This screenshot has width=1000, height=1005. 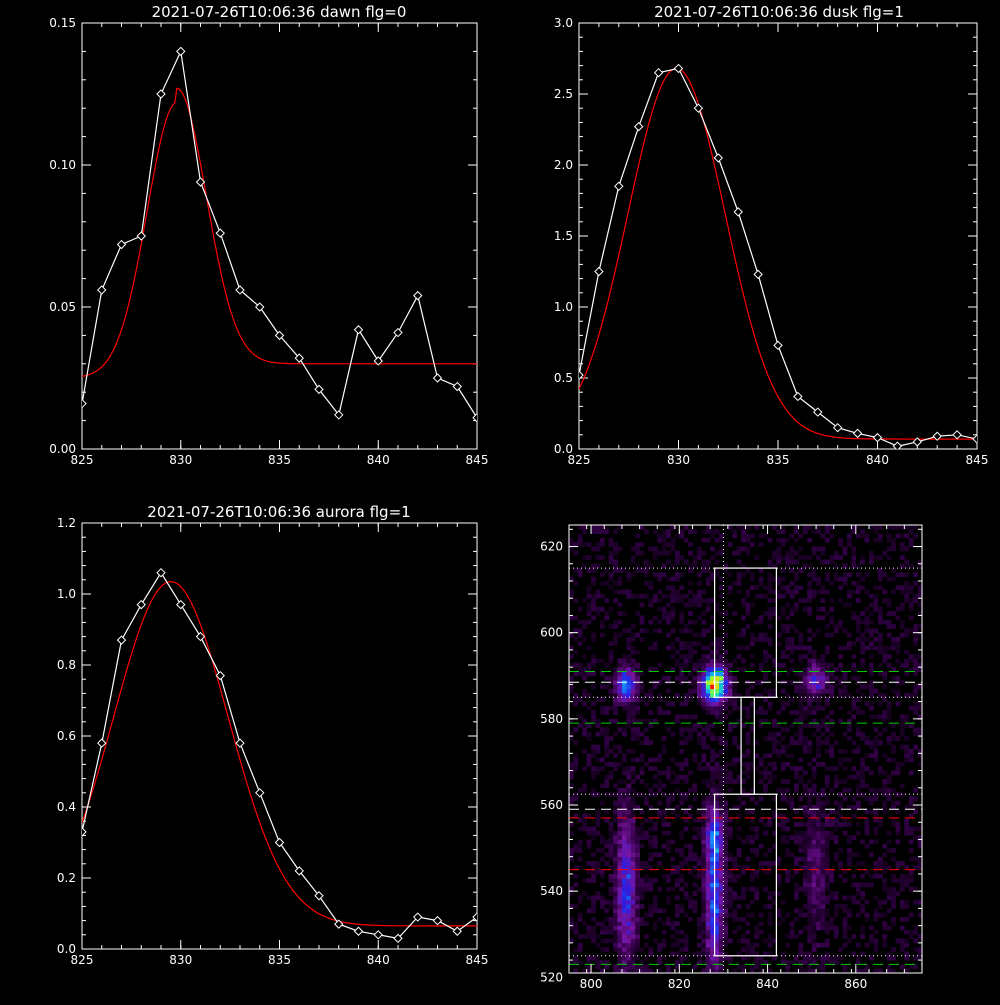 I want to click on panel-aurora-data-point, so click(x=279, y=842).